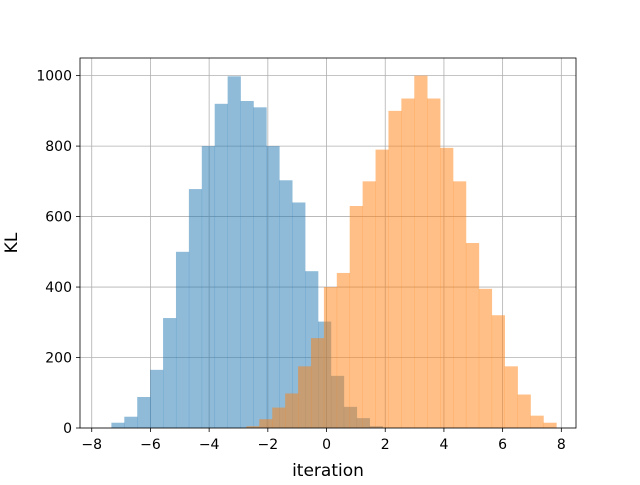  Describe the element at coordinates (58, 288) in the screenshot. I see `y-tick-label: 400` at that location.